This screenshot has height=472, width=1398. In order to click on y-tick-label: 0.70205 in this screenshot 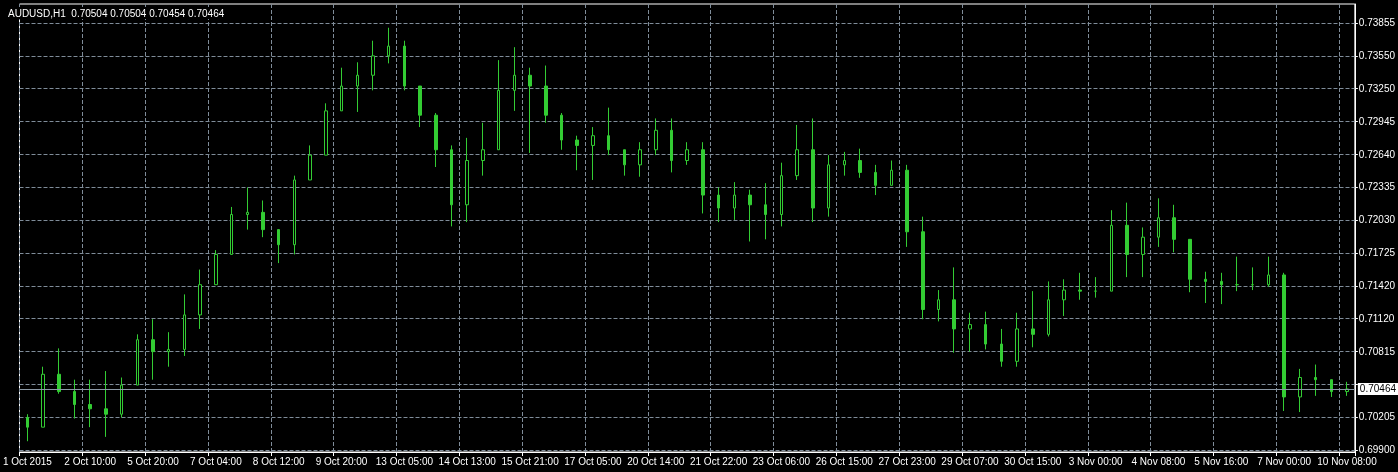, I will do `click(1377, 417)`.